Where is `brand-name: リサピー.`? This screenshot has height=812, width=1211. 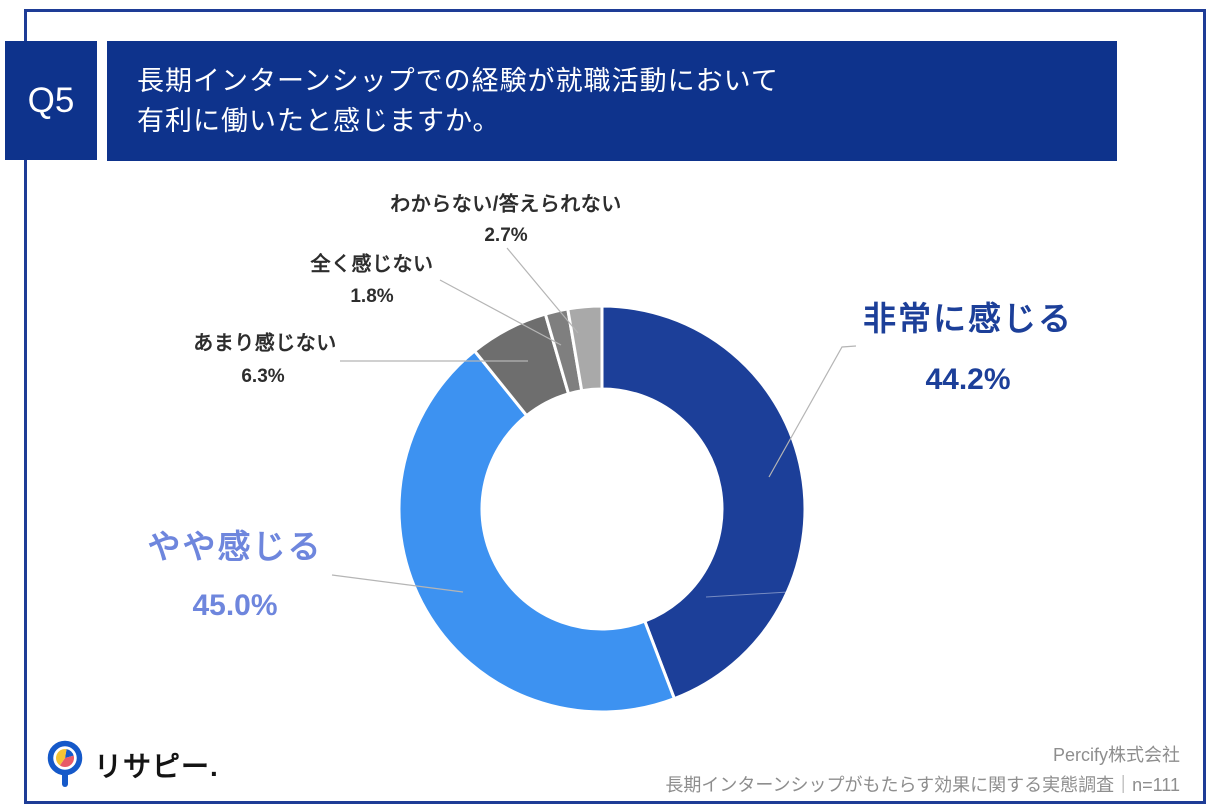 brand-name: リサピー. is located at coordinates (156, 766).